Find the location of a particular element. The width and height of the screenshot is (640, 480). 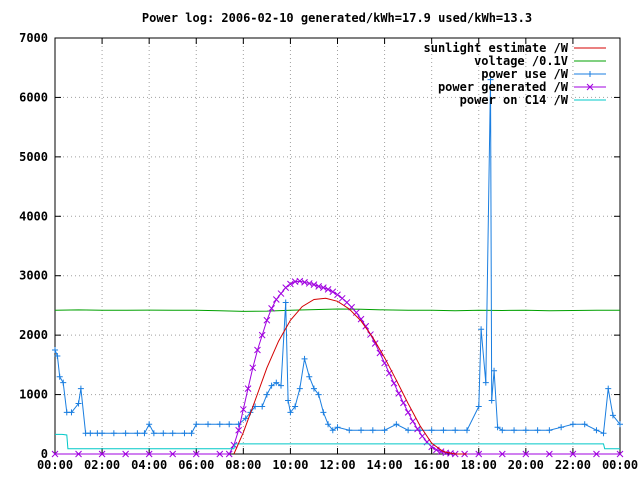

y-tick-label: 5000 is located at coordinates (33, 157).